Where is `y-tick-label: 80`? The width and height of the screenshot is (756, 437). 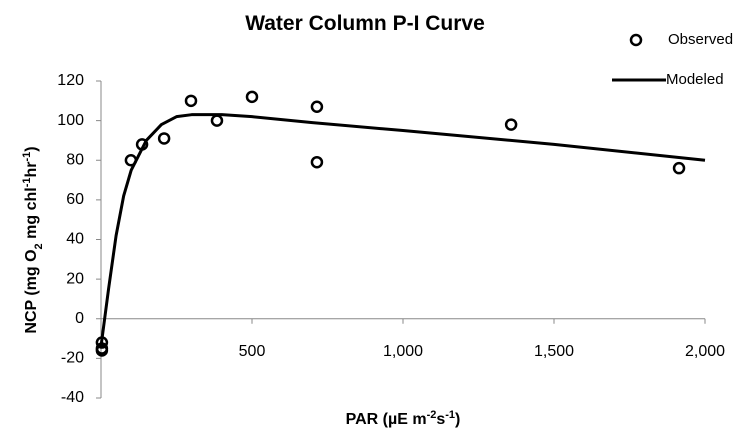
y-tick-label: 80 is located at coordinates (75, 159).